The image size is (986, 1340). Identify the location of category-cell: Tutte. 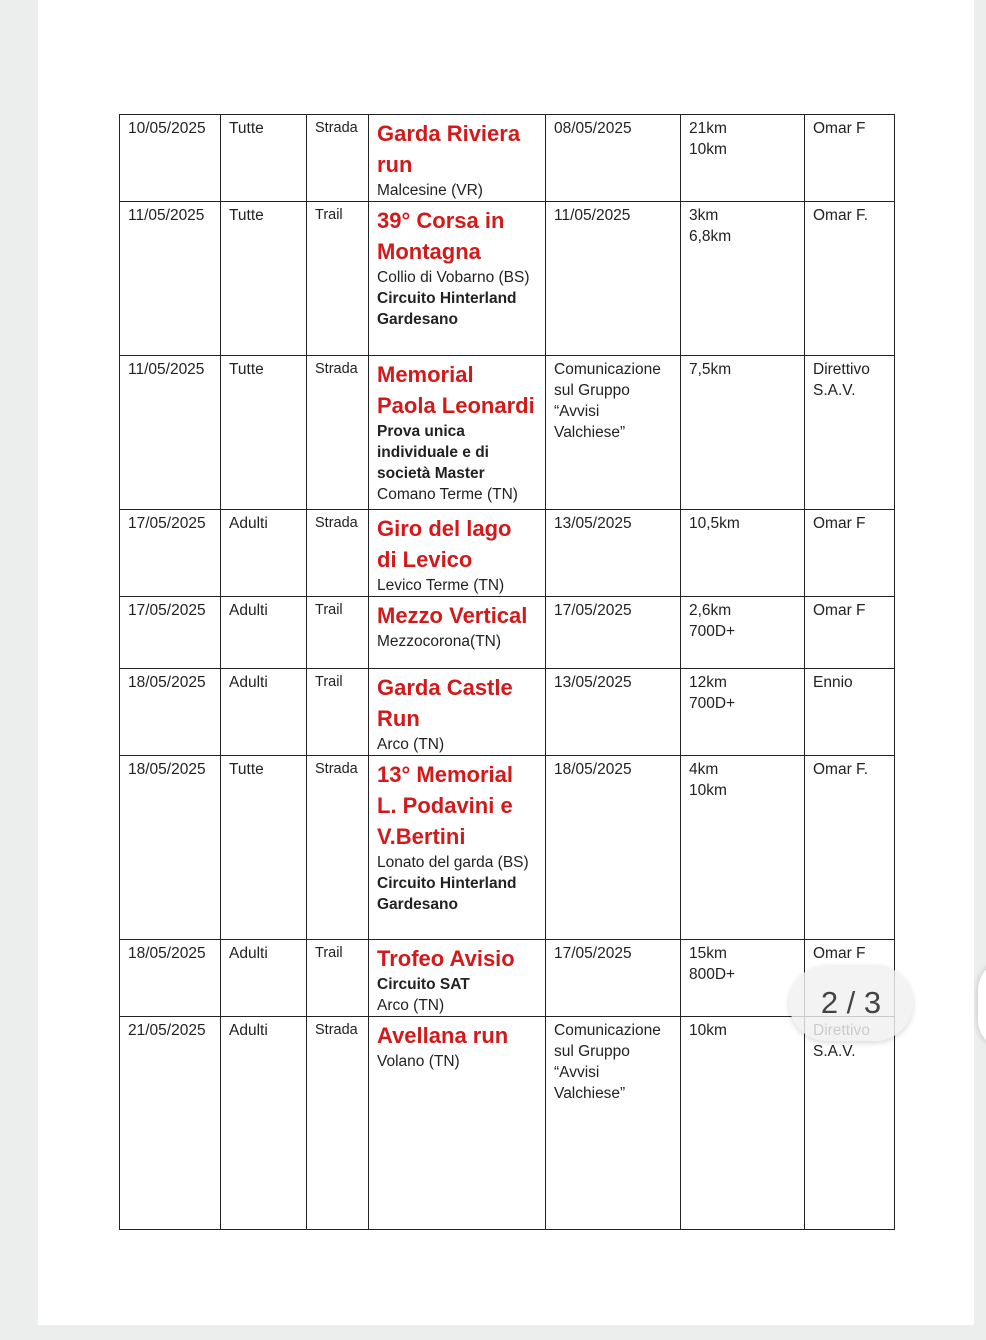
(263, 847).